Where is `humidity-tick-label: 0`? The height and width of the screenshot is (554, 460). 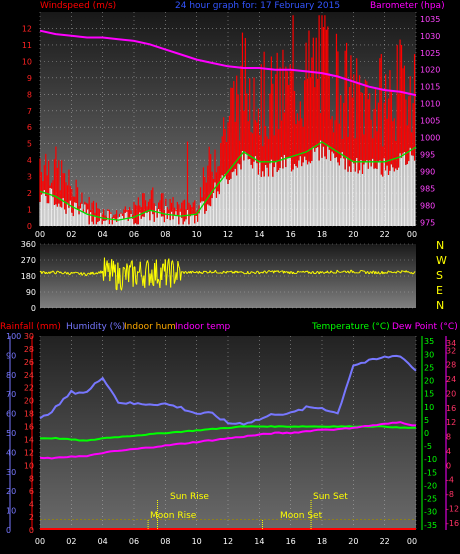
humidity-tick-label: 0 is located at coordinates (8, 530).